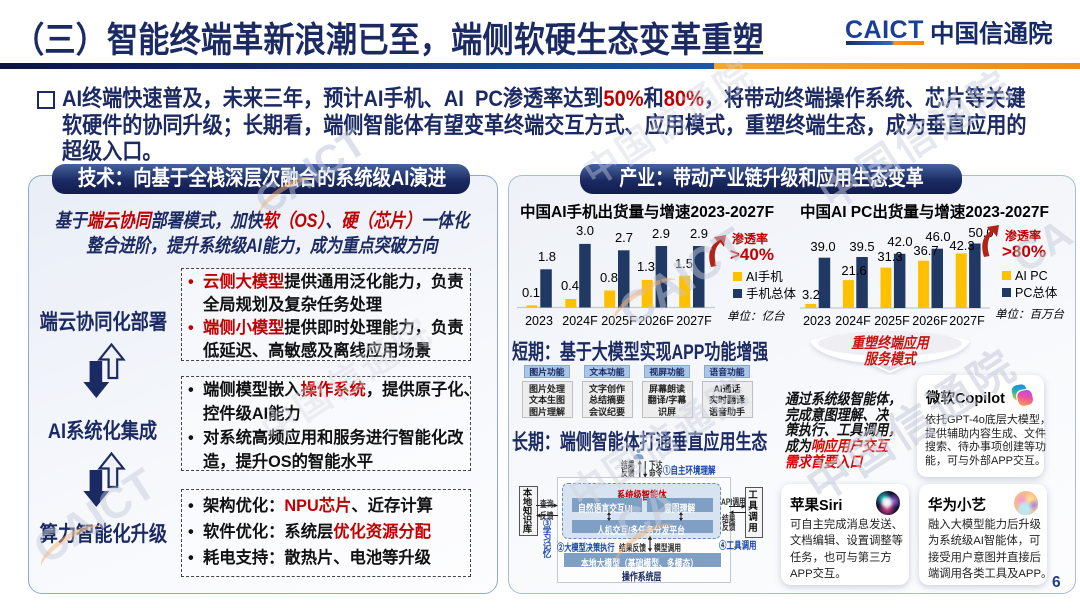 This screenshot has height=608, width=1080. Describe the element at coordinates (624, 237) in the screenshot. I see `svg-text: 2.7` at that location.